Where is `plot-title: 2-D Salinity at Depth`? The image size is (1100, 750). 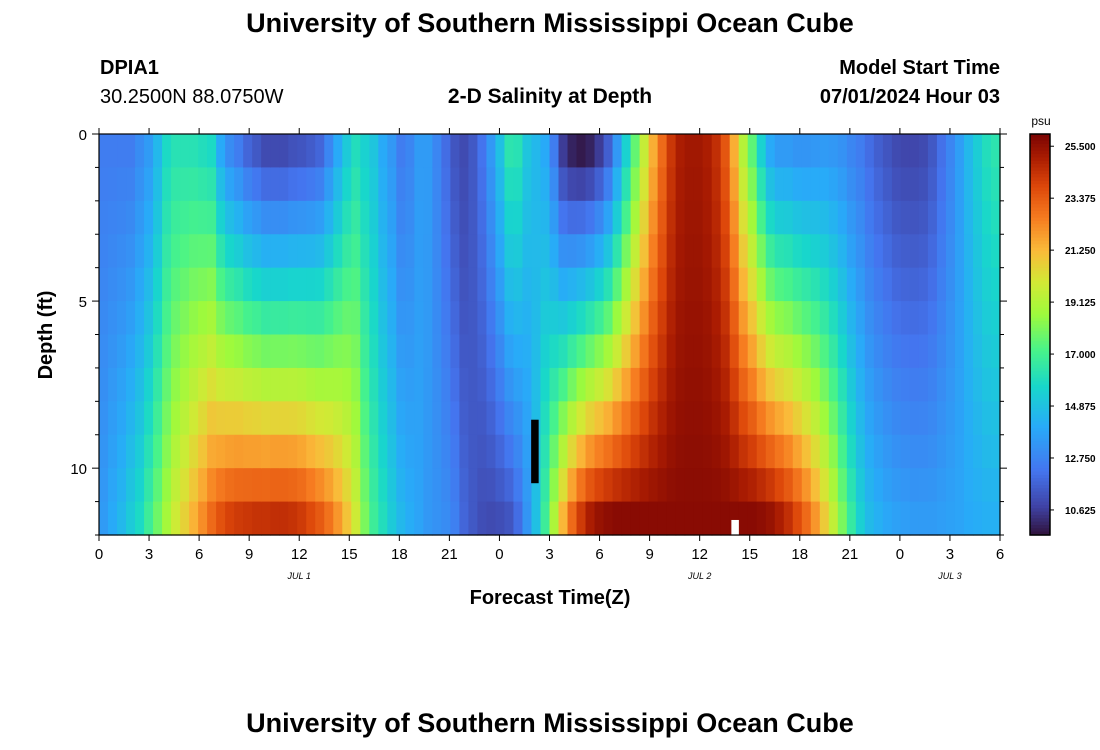 plot-title: 2-D Salinity at Depth is located at coordinates (550, 96).